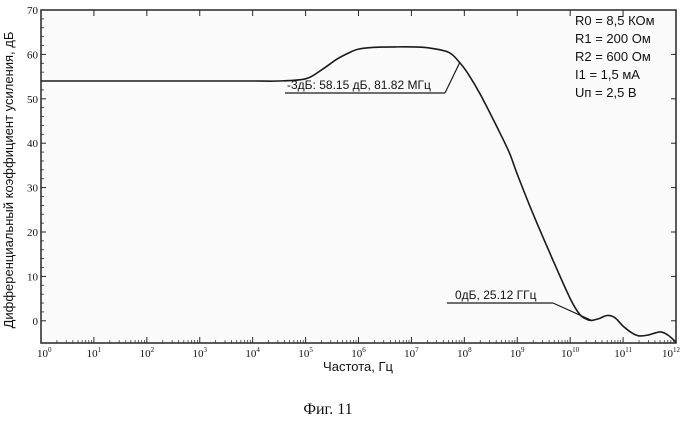 The width and height of the screenshot is (699, 422). What do you see at coordinates (36, 322) in the screenshot?
I see `y-tick-label: 0` at bounding box center [36, 322].